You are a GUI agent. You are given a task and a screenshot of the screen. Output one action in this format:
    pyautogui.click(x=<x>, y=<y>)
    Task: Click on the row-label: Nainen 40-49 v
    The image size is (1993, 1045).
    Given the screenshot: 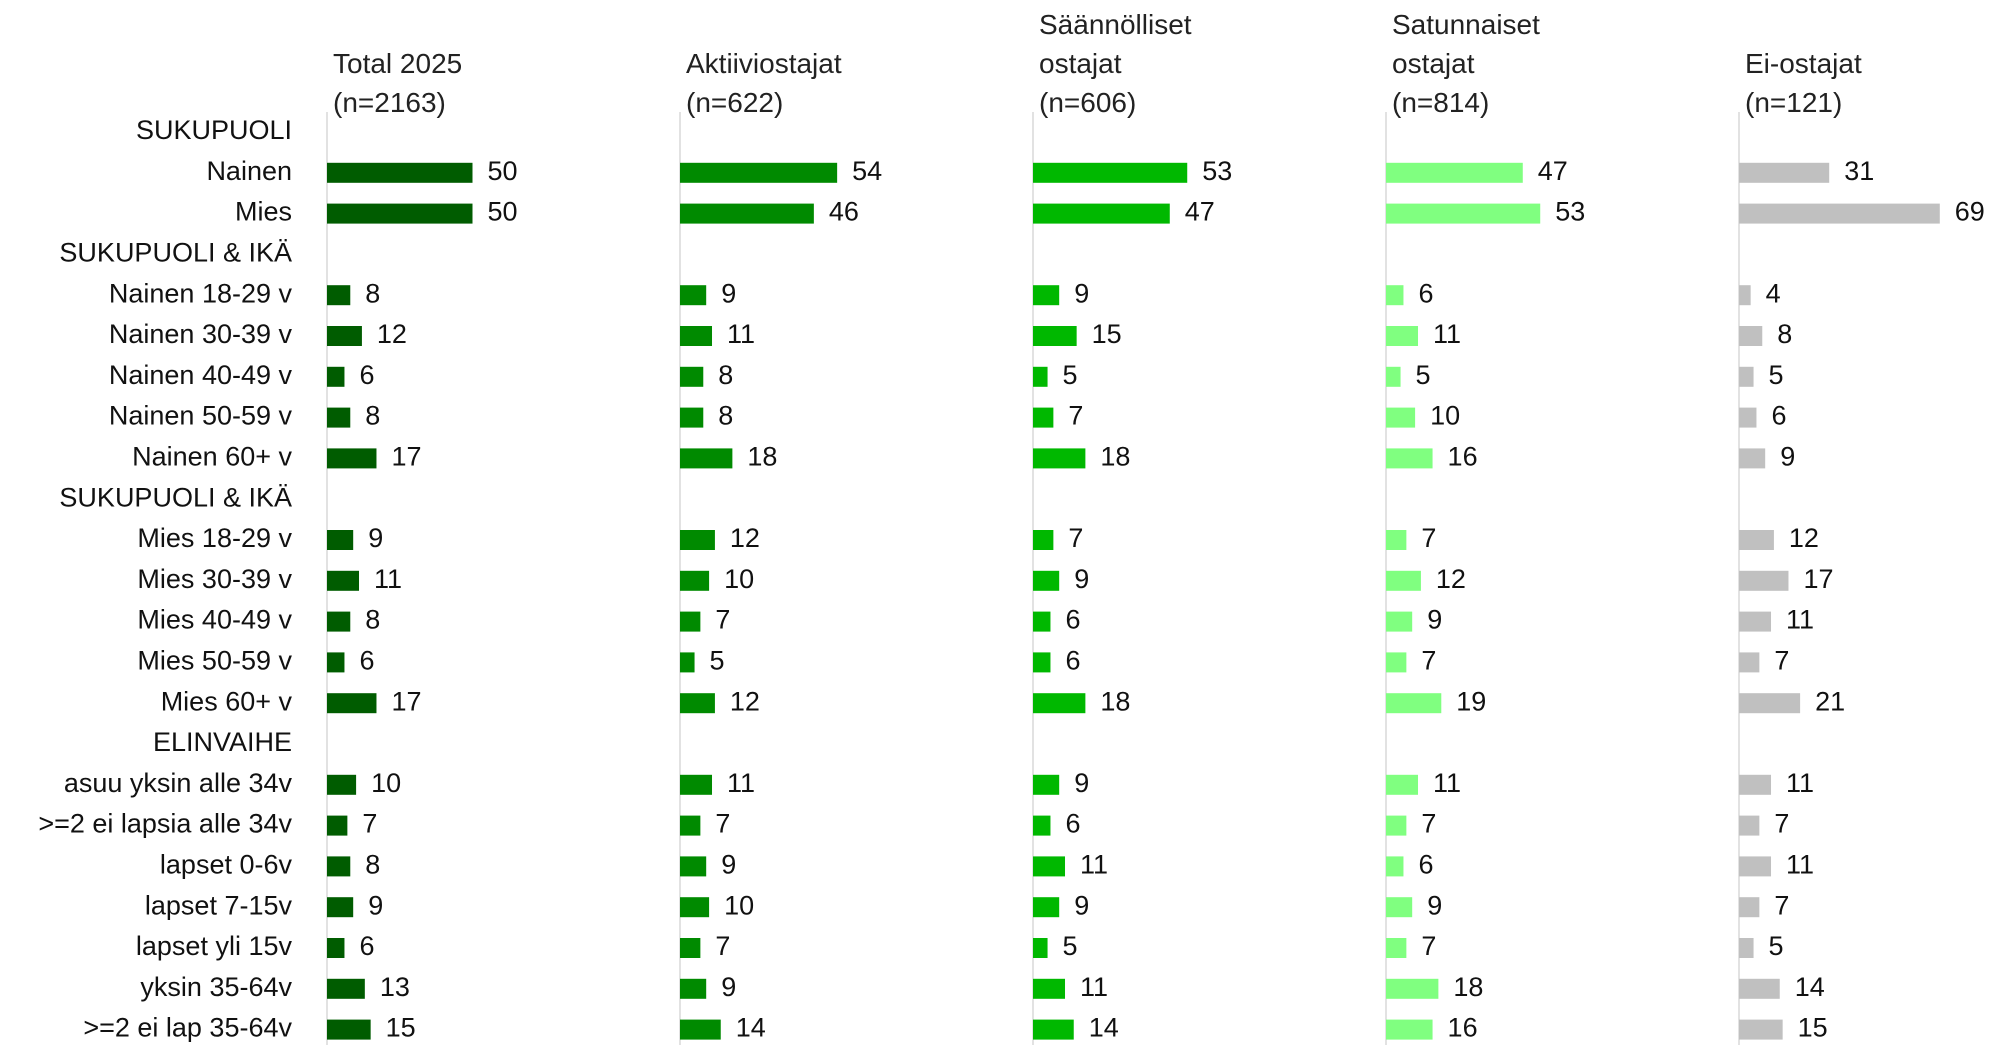 What is the action you would take?
    pyautogui.click(x=201, y=375)
    